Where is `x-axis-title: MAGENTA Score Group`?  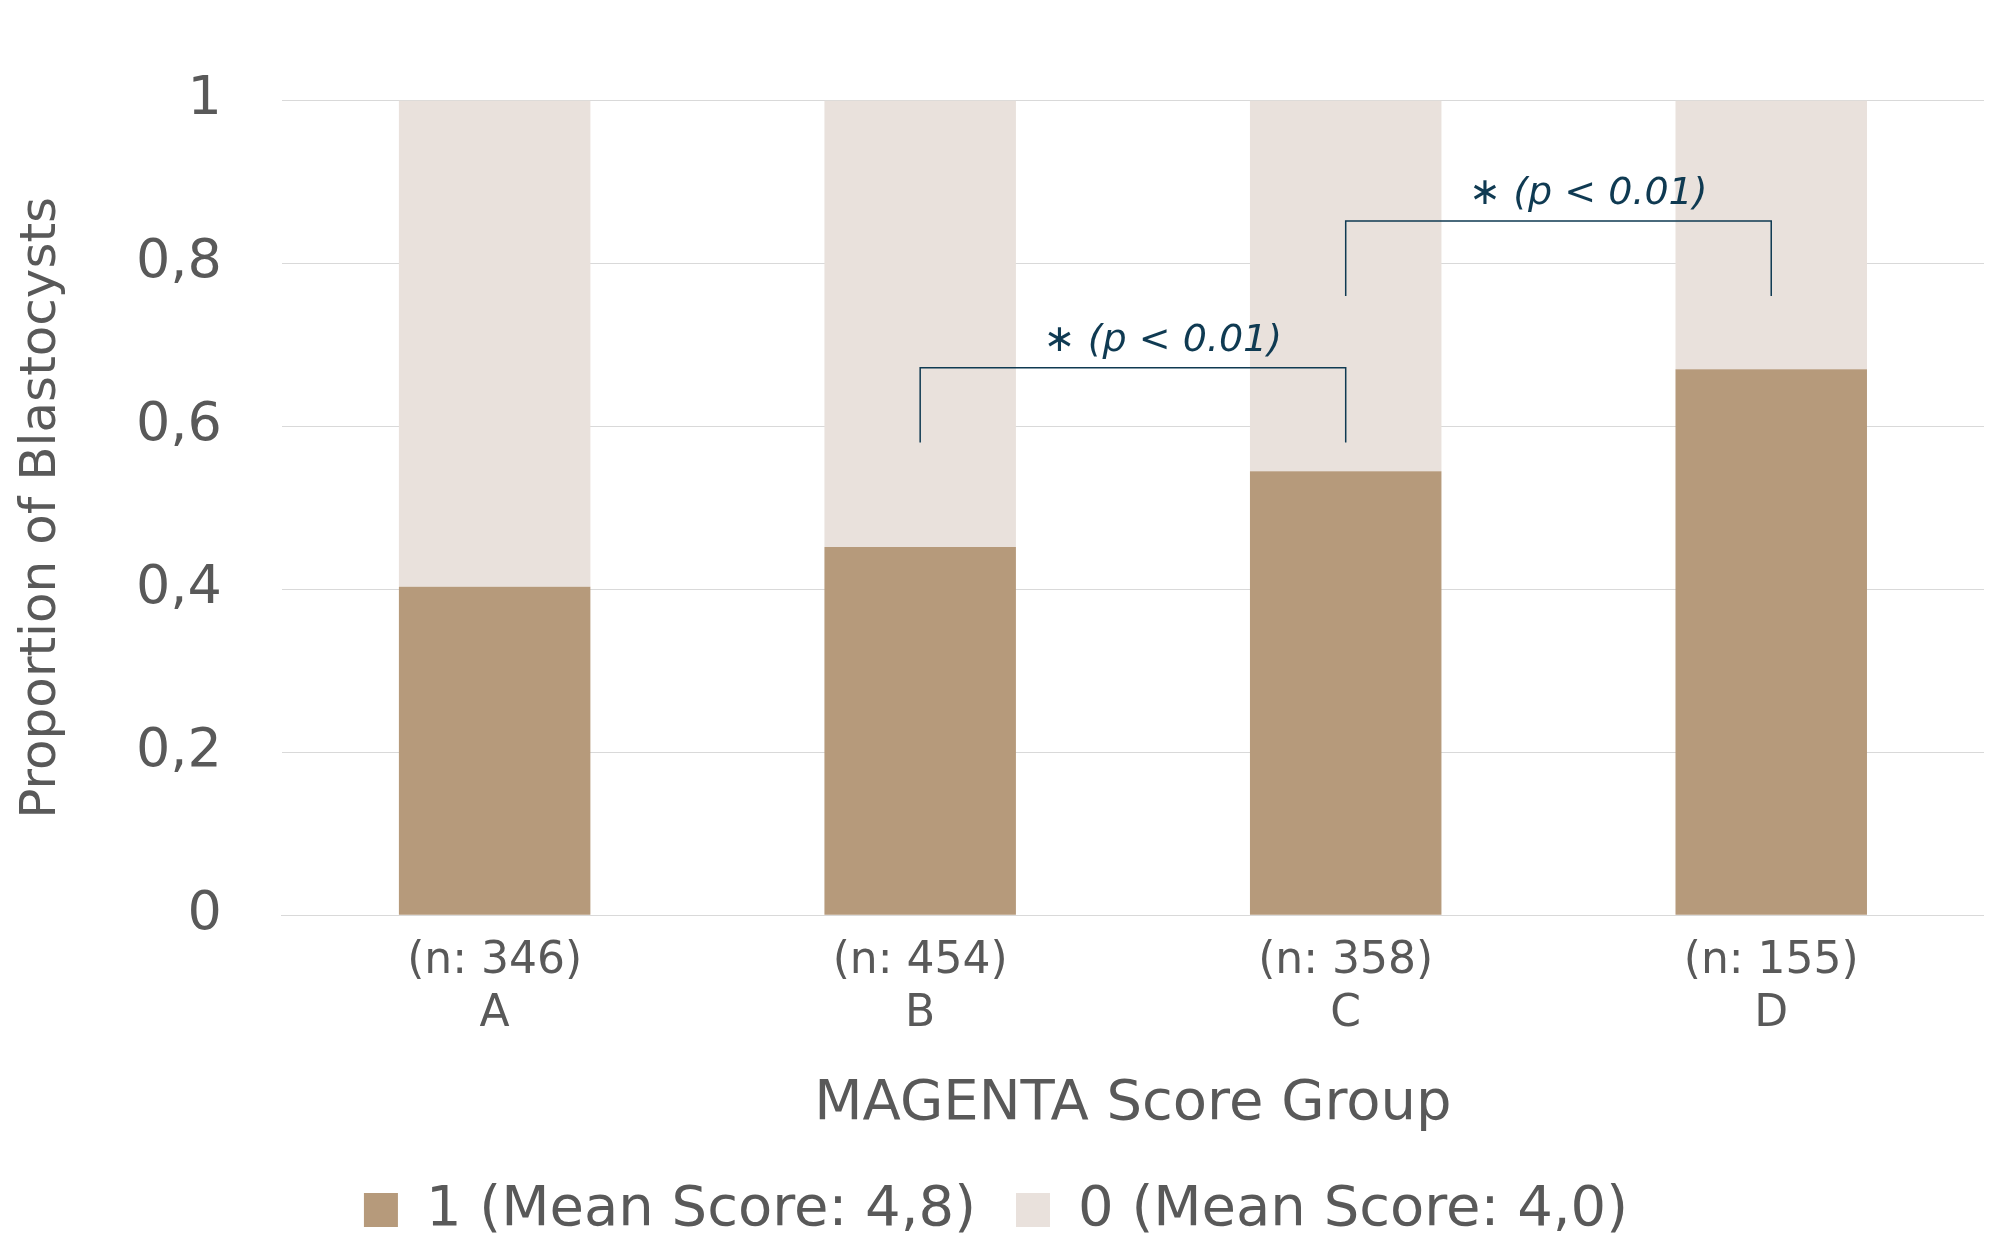
x-axis-title: MAGENTA Score Group is located at coordinates (1133, 1099).